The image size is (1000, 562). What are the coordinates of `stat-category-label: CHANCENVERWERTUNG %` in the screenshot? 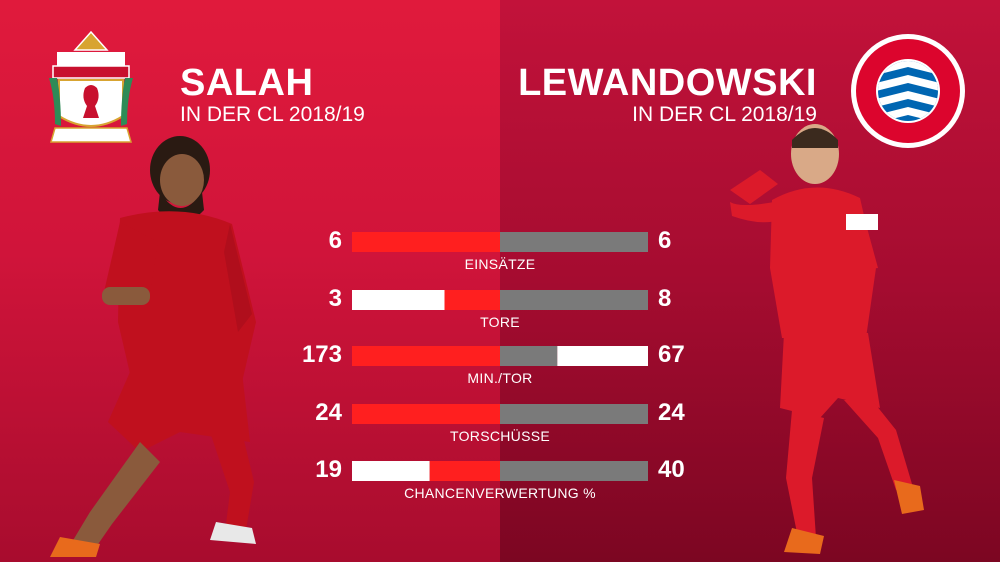 It's located at (500, 493).